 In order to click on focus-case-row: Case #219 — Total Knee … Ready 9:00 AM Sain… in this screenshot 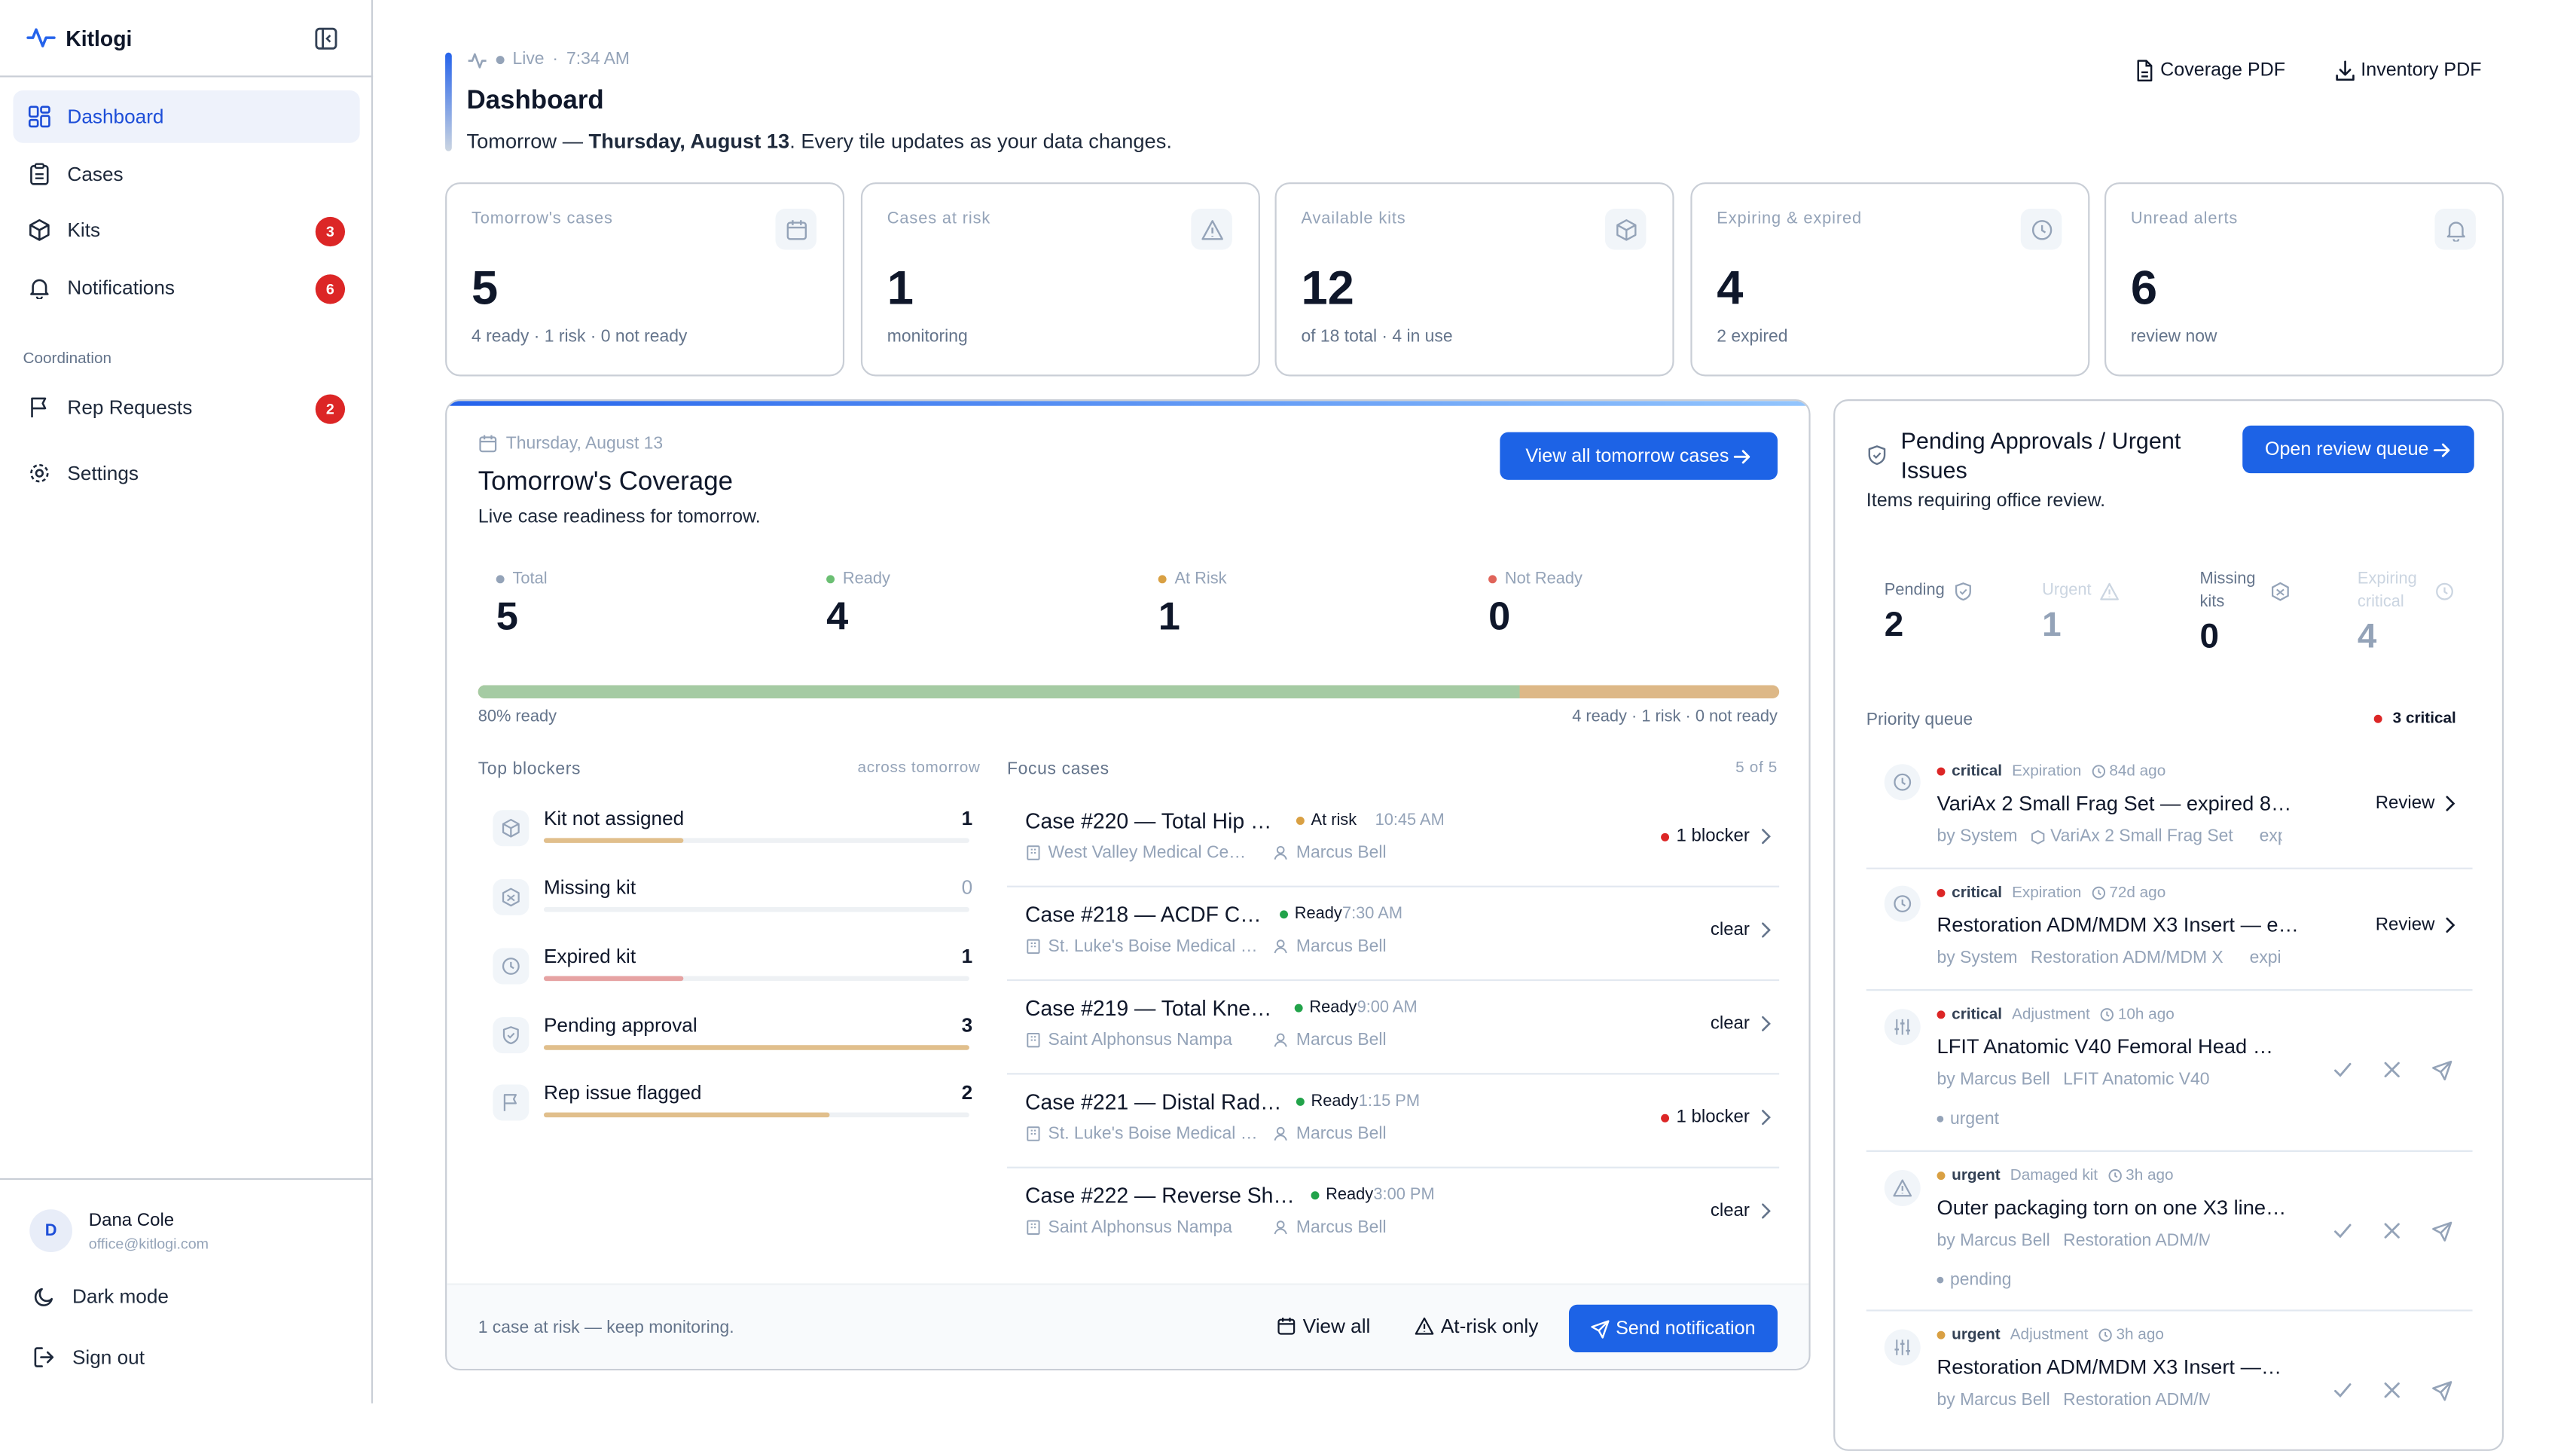, I will do `click(1394, 1028)`.